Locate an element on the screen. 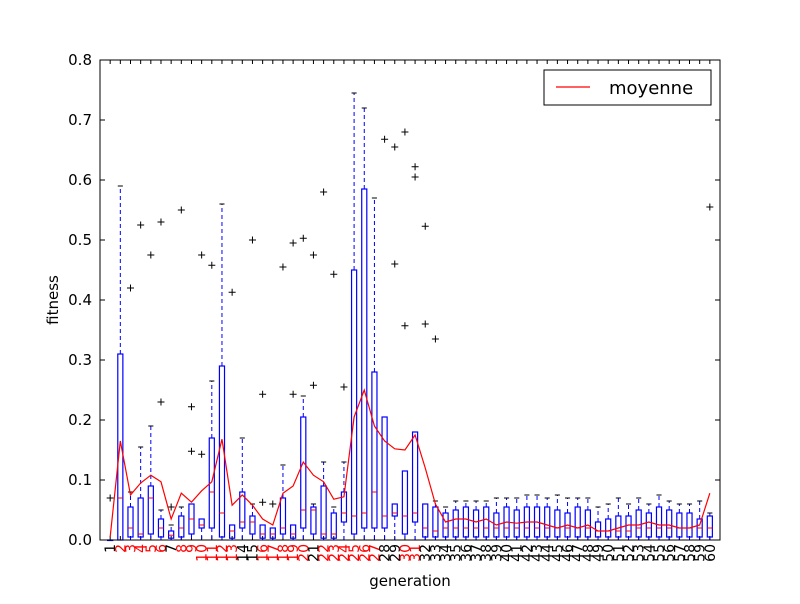 This screenshot has width=800, height=604. x-tick-label: 1 is located at coordinates (111, 548).